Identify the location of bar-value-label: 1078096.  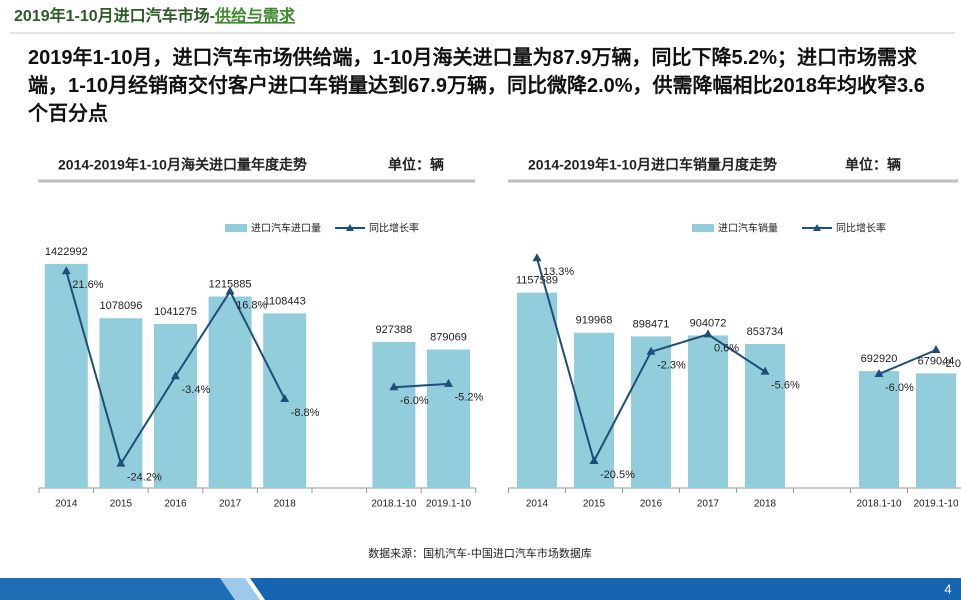
(120, 306).